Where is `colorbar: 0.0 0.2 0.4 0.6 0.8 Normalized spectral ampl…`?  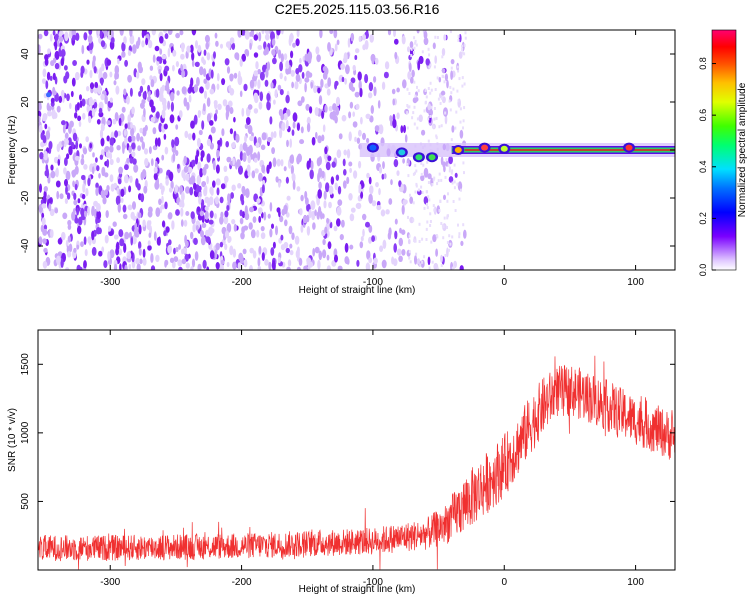
colorbar: 0.0 0.2 0.4 0.6 0.8 Normalized spectral ampl… is located at coordinates (723, 152).